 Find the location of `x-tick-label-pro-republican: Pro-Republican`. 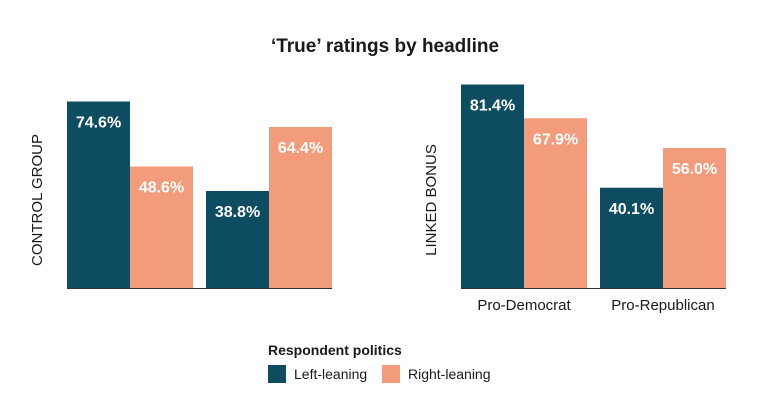

x-tick-label-pro-republican: Pro-Republican is located at coordinates (662, 305).